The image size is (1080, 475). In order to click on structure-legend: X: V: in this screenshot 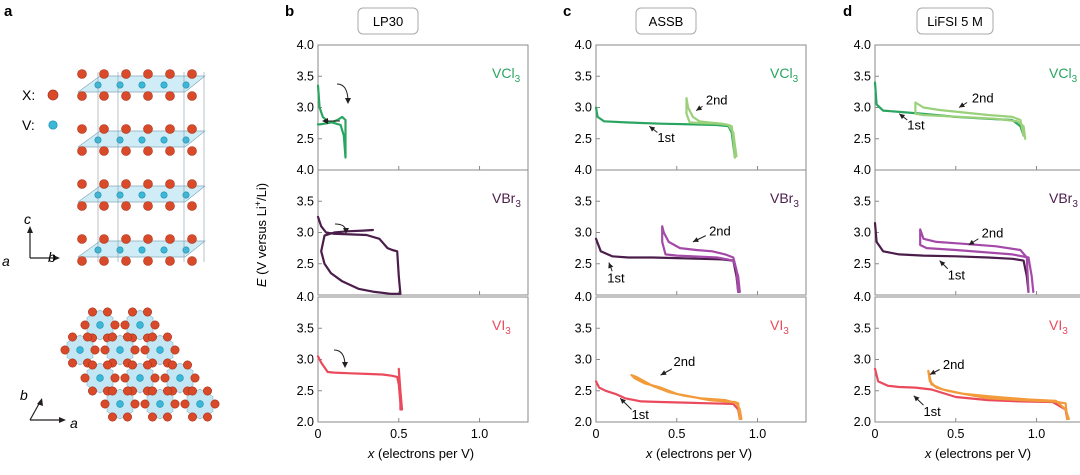, I will do `click(40, 110)`.